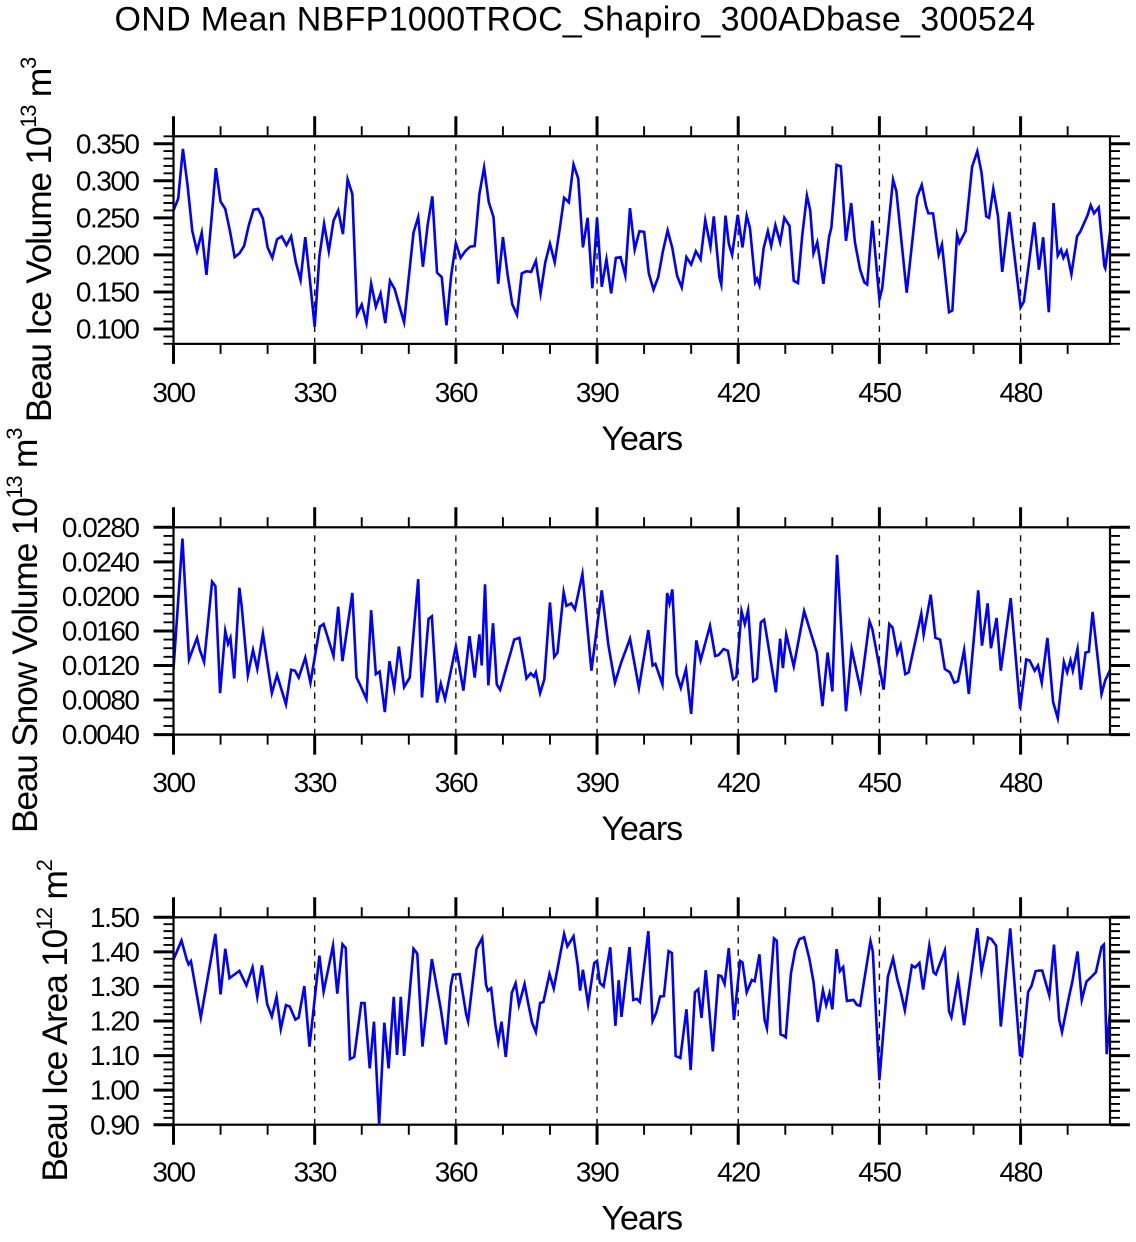  What do you see at coordinates (114, 1055) in the screenshot?
I see `svg-text: 1.10` at bounding box center [114, 1055].